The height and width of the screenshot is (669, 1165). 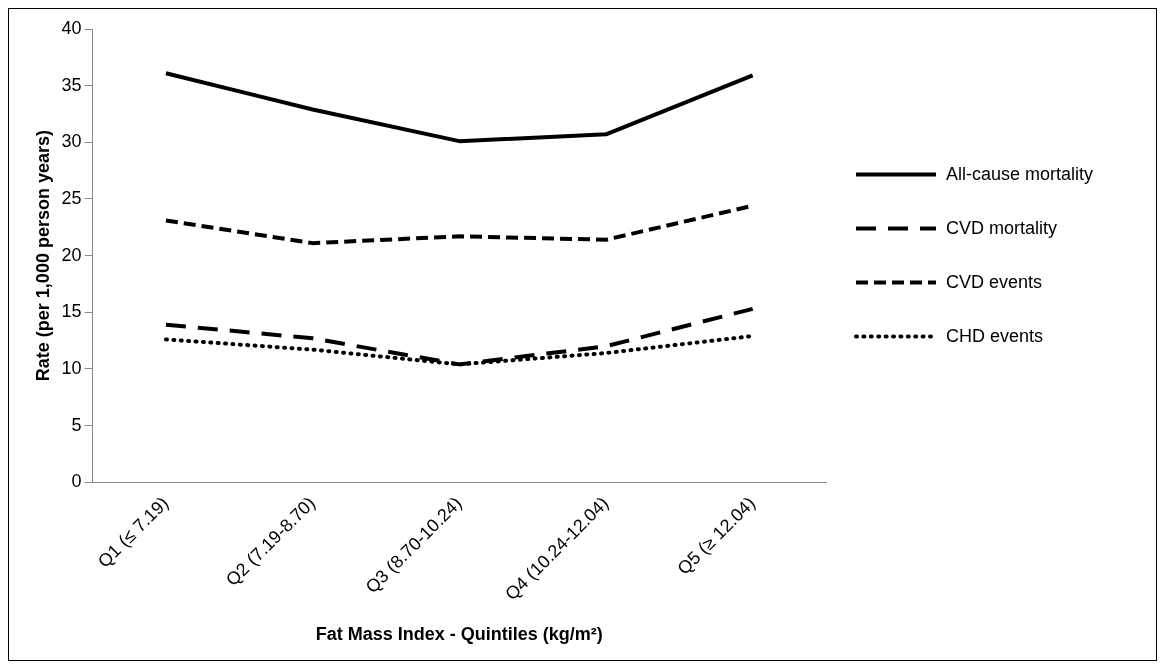 I want to click on line-series, so click(x=459, y=336).